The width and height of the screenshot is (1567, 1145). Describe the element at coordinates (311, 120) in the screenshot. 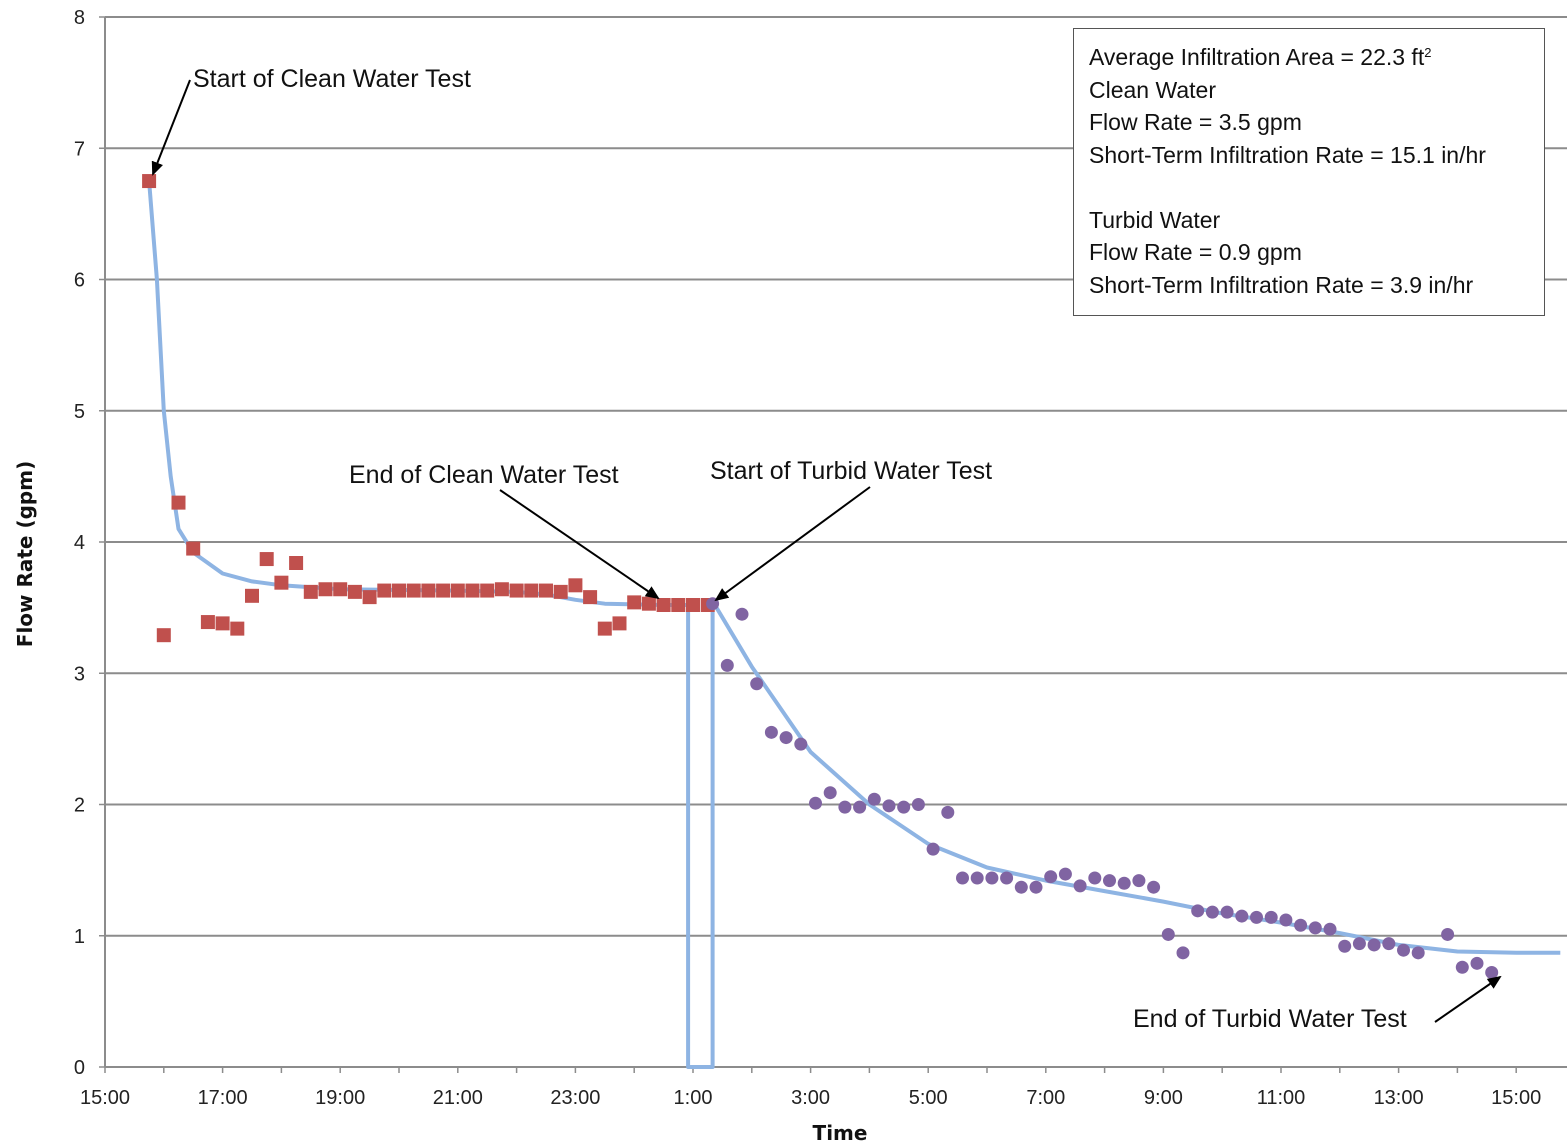

I see `annotation-start-clean: Start of Clean Water Test` at that location.